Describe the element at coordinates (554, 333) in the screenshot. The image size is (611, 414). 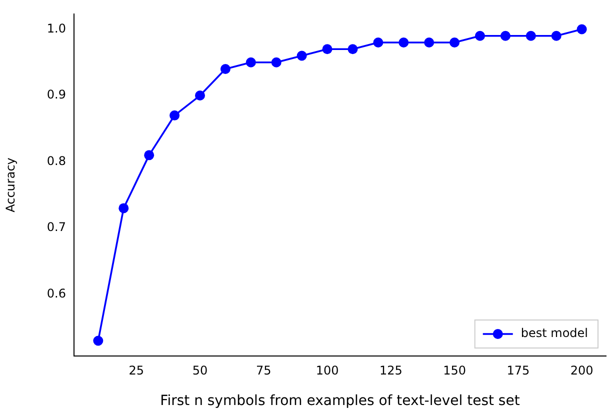
I see `legend-label: best model` at that location.